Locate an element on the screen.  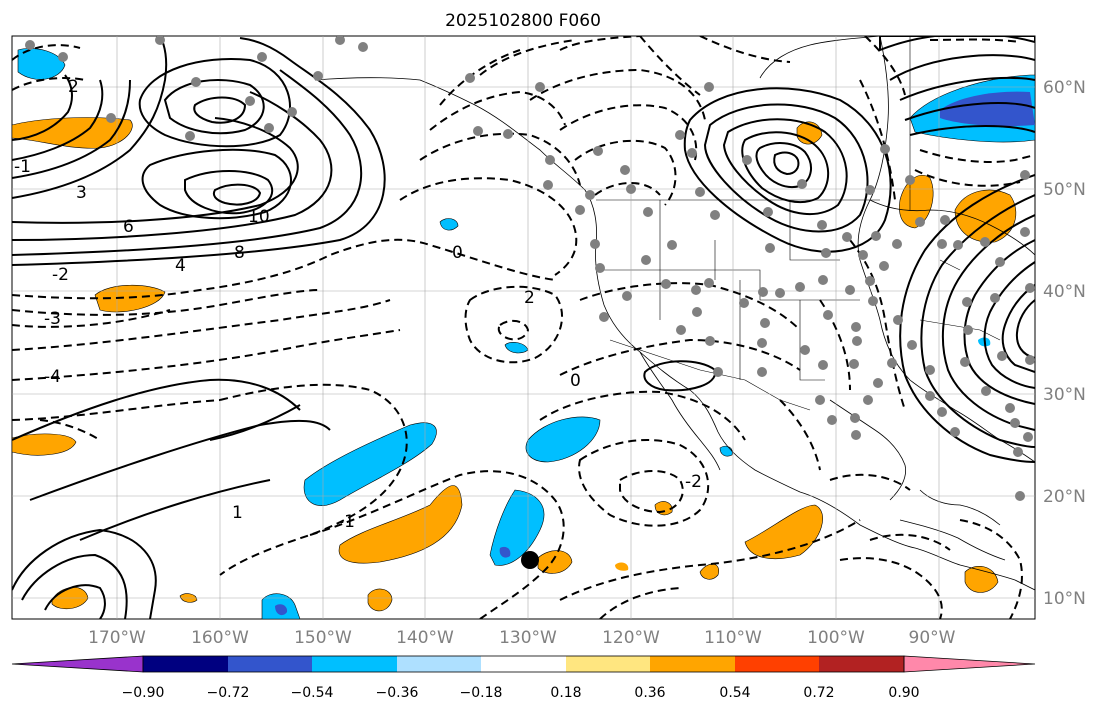
lat-tick-label: 20°N is located at coordinates (1064, 497).